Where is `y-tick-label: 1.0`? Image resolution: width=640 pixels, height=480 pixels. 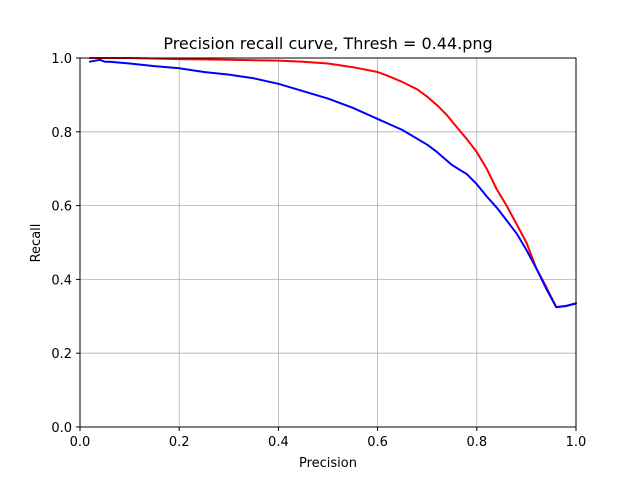
y-tick-label: 1.0 is located at coordinates (61, 59).